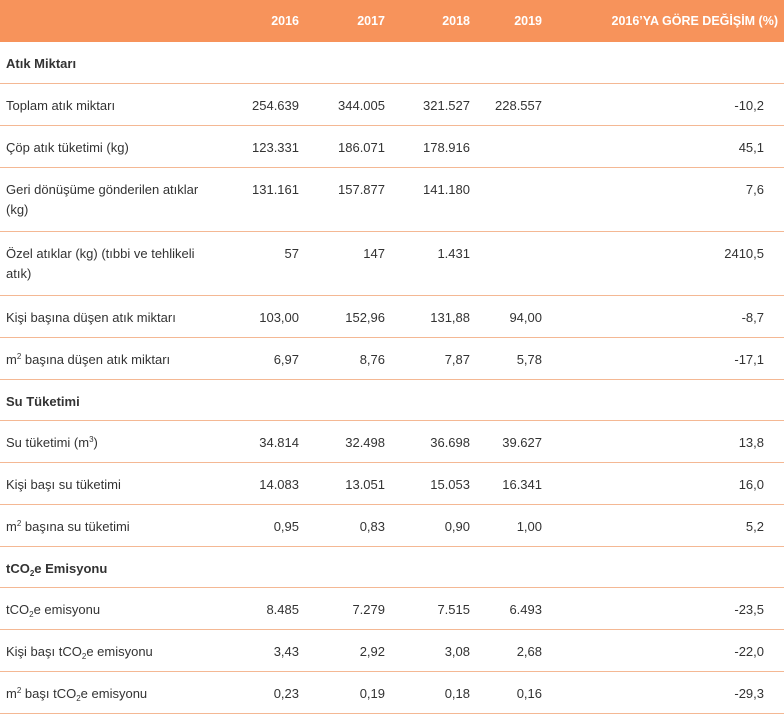 The height and width of the screenshot is (720, 784). What do you see at coordinates (518, 105) in the screenshot?
I see `cell-2019: 228.557` at bounding box center [518, 105].